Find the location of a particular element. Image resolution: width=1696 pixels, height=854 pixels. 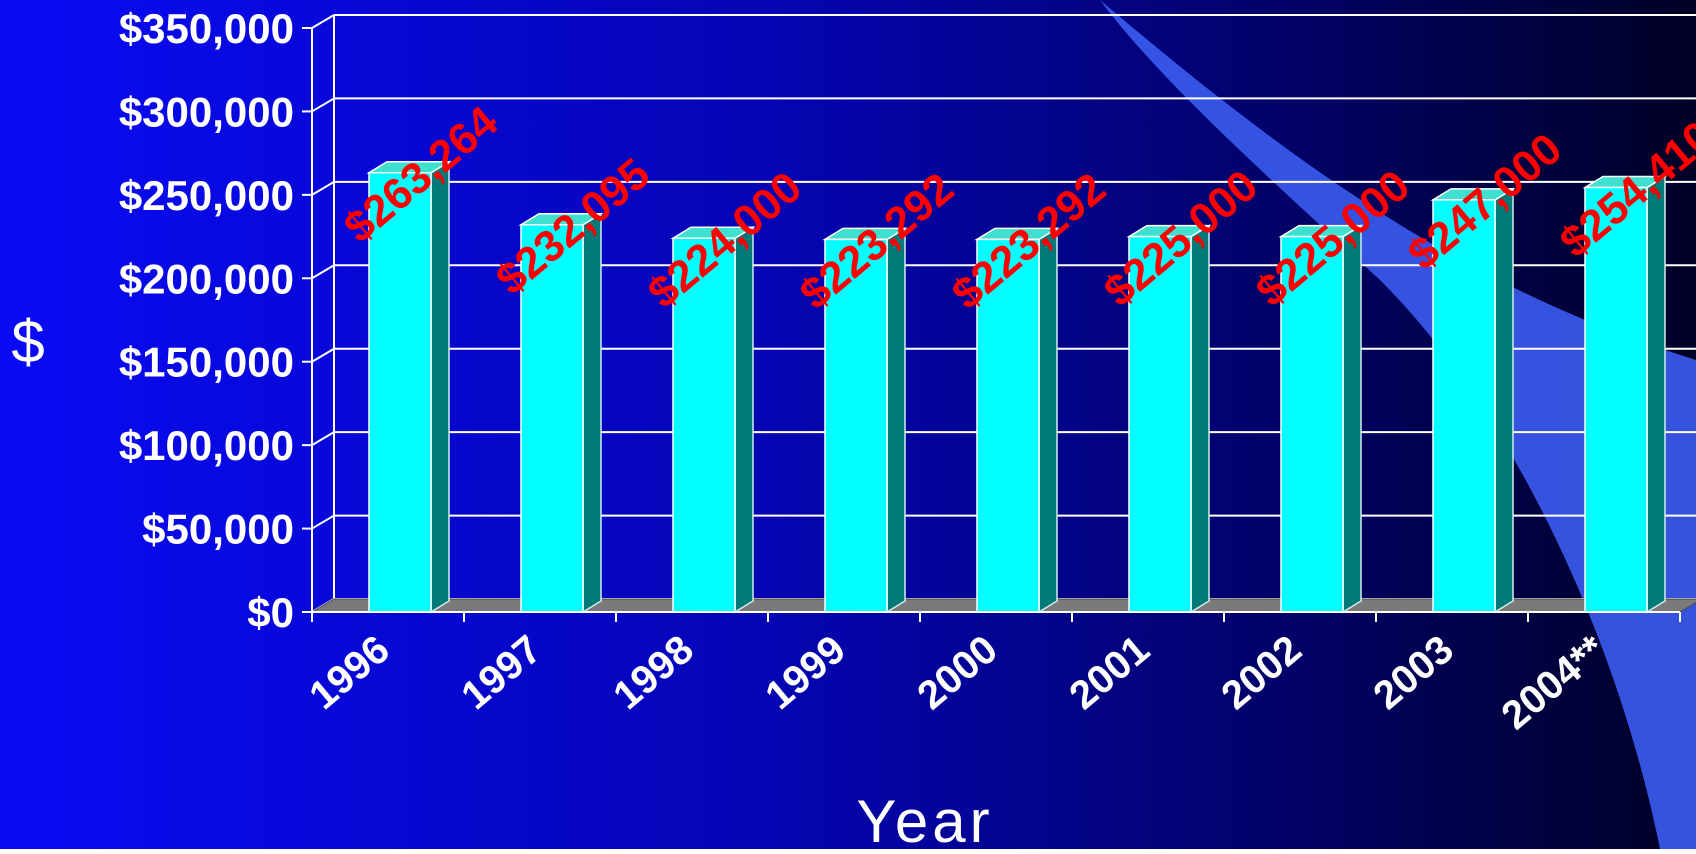

x-axis-title: Year is located at coordinates (924, 818).